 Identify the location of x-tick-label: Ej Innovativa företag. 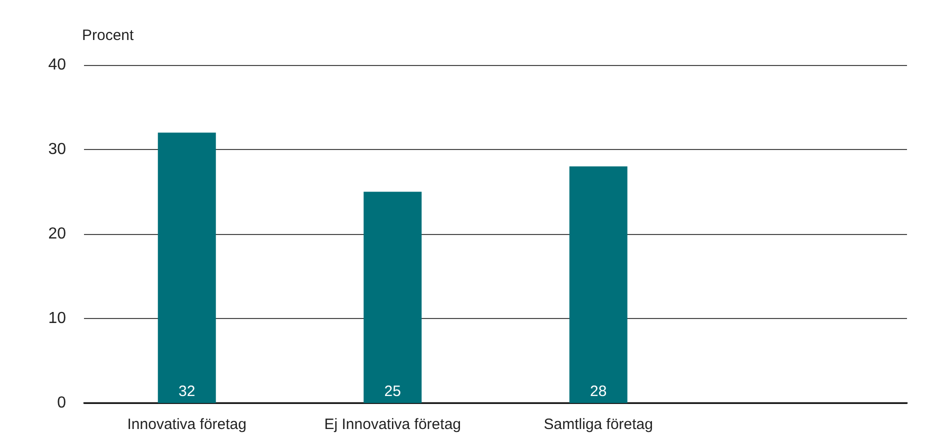
(393, 424).